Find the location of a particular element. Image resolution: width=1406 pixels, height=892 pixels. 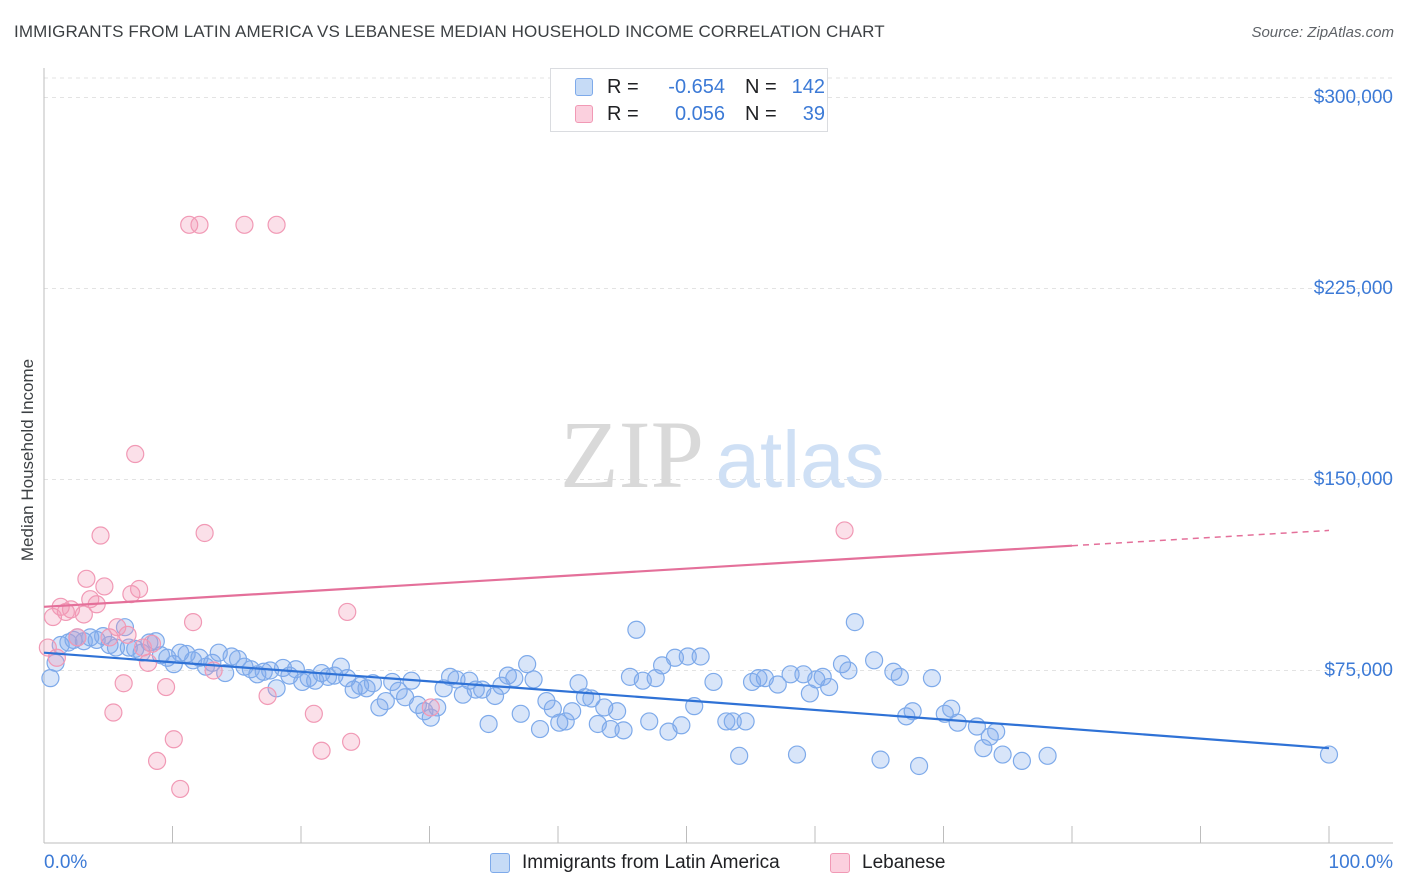

legend-row-lebanese: R = 0.056 N = 39 is located at coordinates (700, 114).